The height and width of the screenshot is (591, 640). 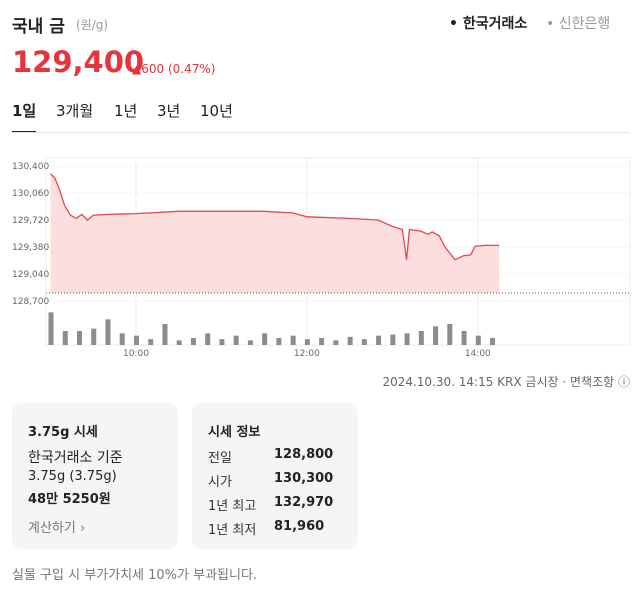 I want to click on y-tick-label: 129,720, so click(x=30, y=221).